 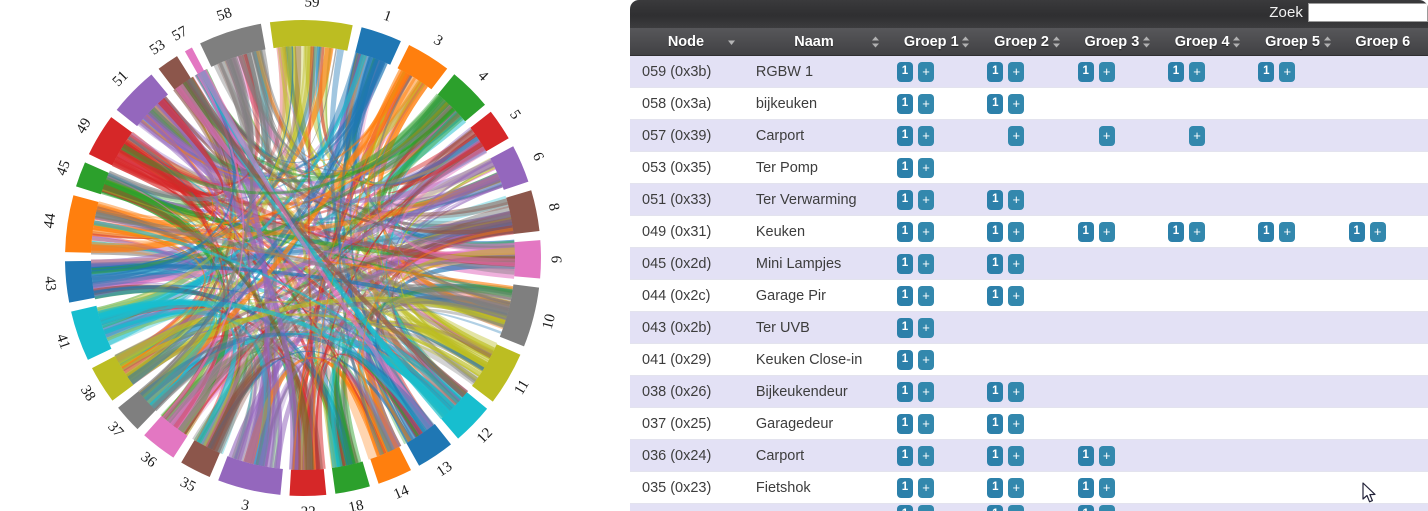 I want to click on column-header-g3: Groep 3, so click(x=1112, y=41).